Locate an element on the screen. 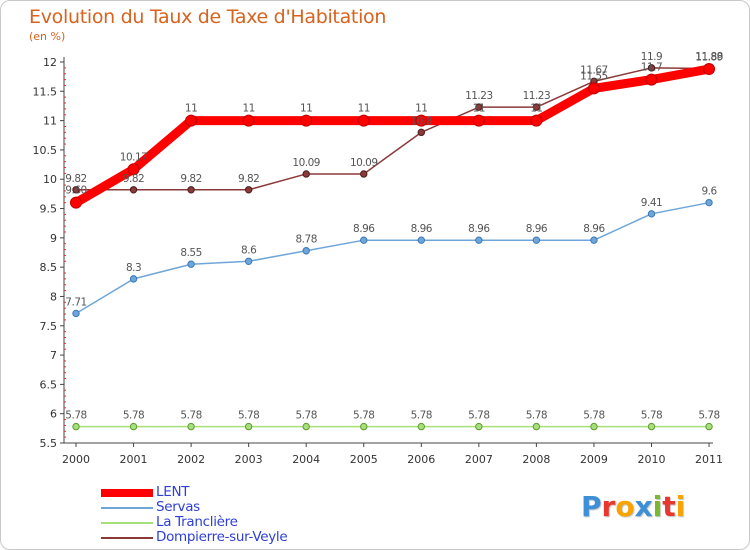 The image size is (750, 550). logo-letter: x is located at coordinates (643, 506).